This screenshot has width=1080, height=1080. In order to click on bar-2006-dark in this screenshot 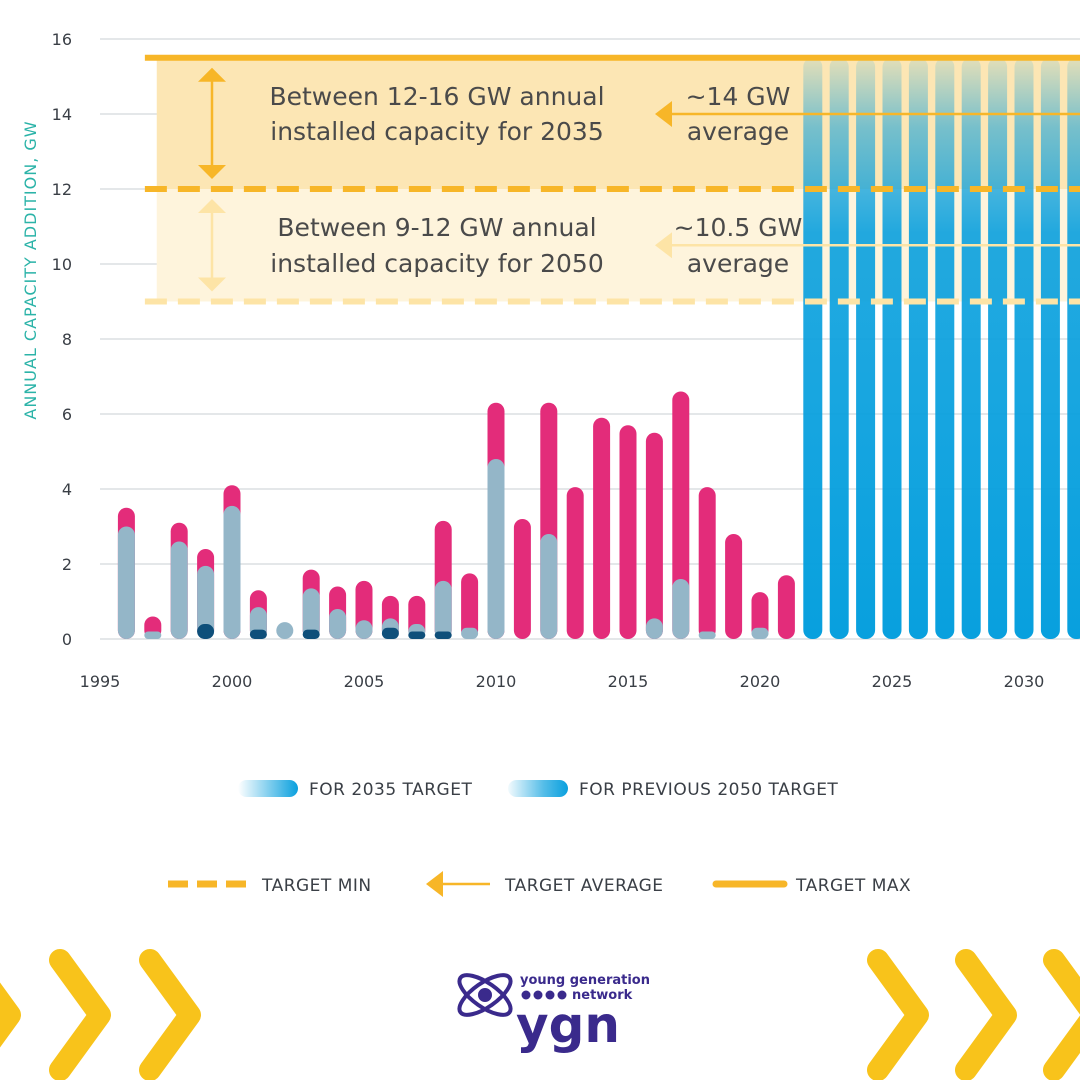, I will do `click(390, 633)`.